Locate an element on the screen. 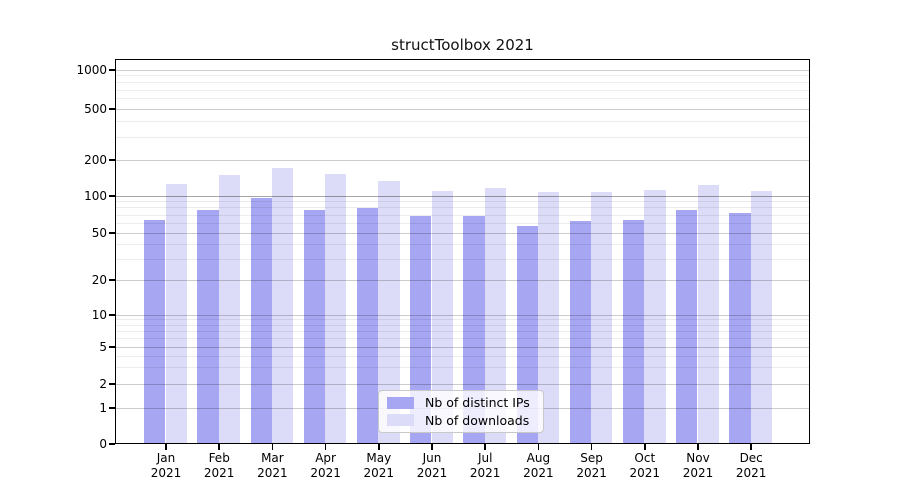 This screenshot has width=900, height=500. legend-label-downloads: Nb of downloads is located at coordinates (477, 420).